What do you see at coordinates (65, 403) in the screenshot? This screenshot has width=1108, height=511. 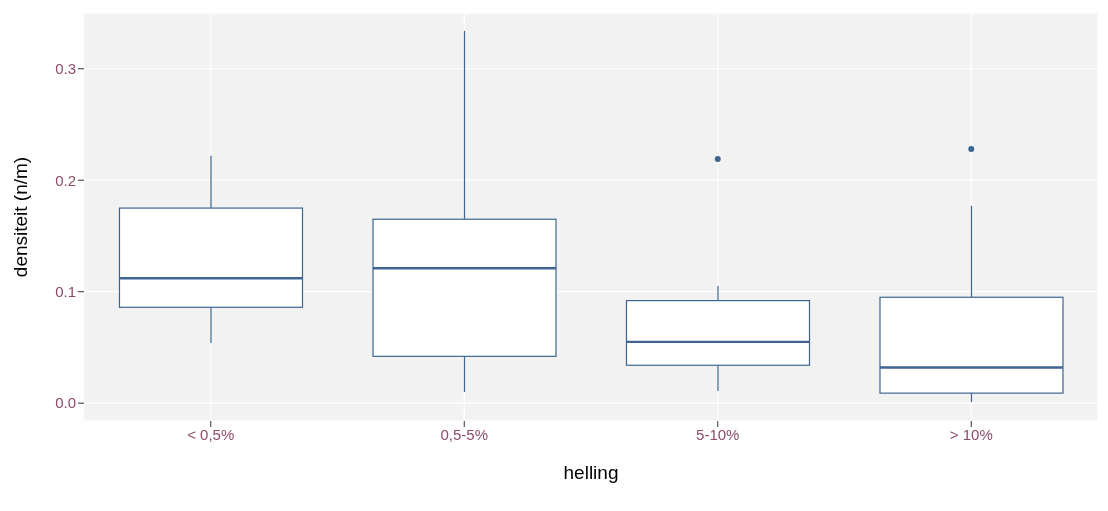 I see `y-tick-label: 0.0` at bounding box center [65, 403].